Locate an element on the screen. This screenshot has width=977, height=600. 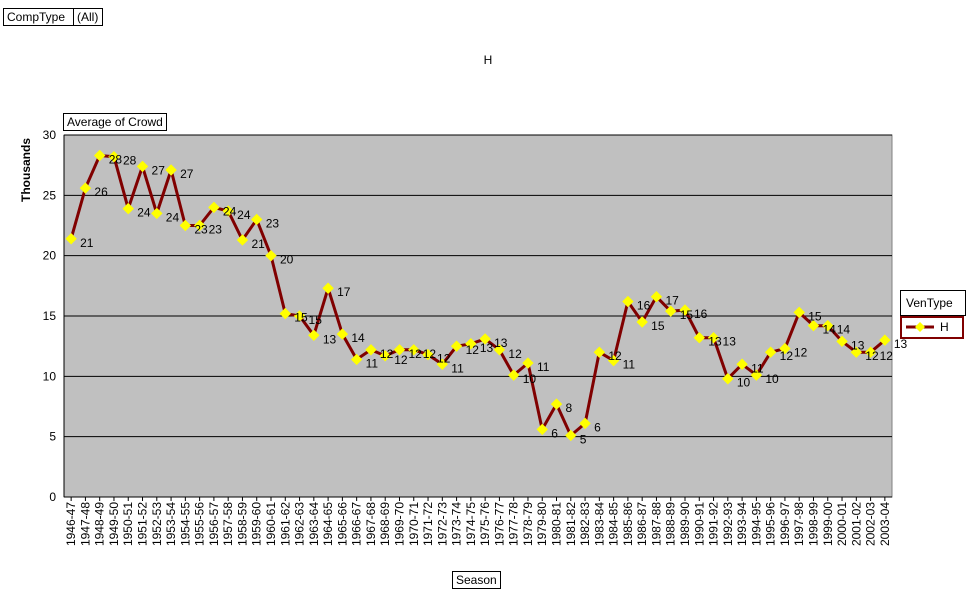
x-tick-label: 1962-63 is located at coordinates (300, 524).